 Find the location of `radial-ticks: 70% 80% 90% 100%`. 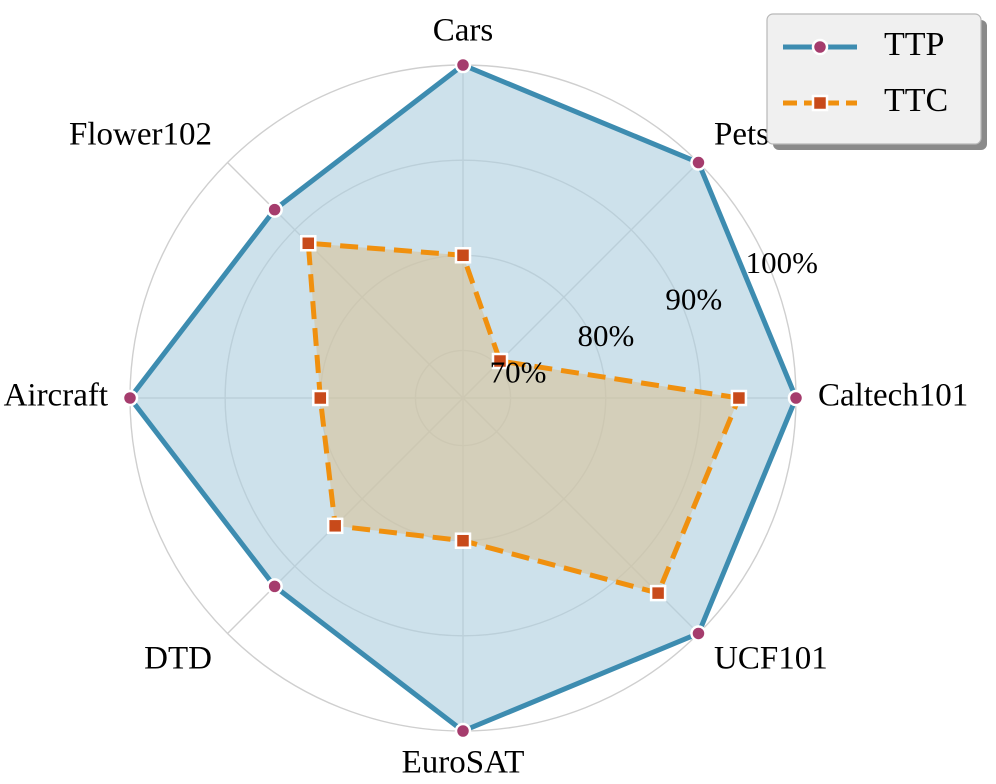

radial-ticks: 70% 80% 90% 100% is located at coordinates (654, 317).